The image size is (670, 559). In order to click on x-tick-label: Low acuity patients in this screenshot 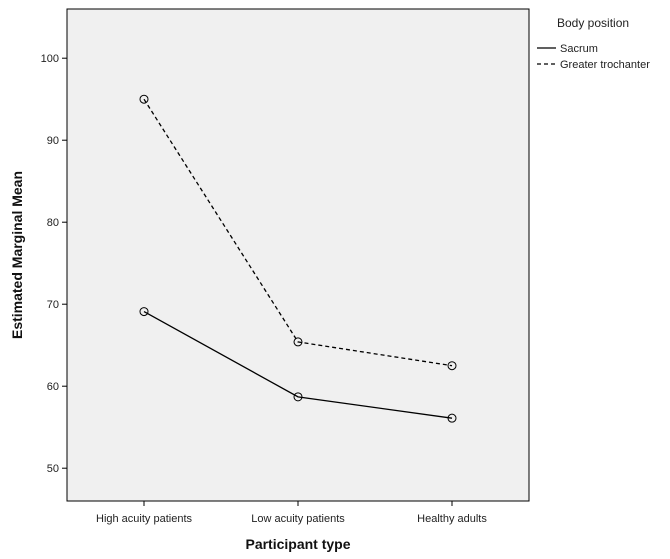, I will do `click(298, 519)`.